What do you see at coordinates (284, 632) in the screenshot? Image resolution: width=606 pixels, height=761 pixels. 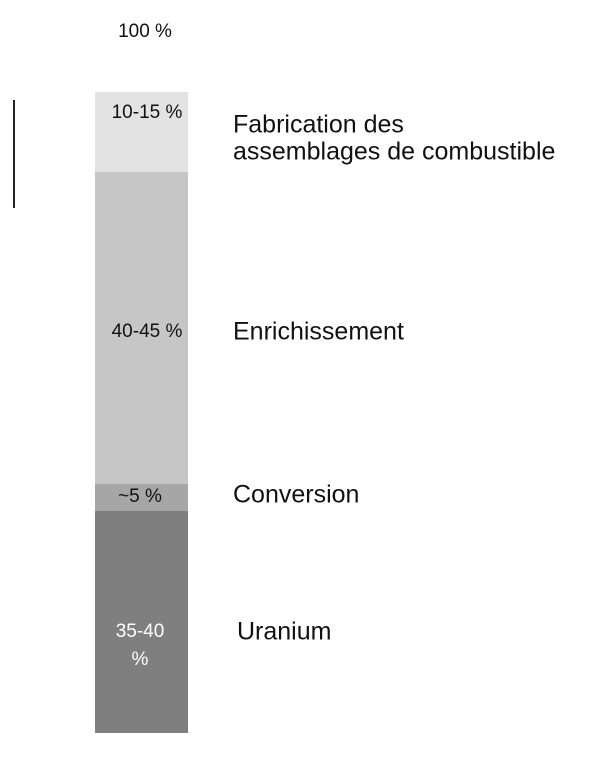 I see `segment-name: Uranium` at bounding box center [284, 632].